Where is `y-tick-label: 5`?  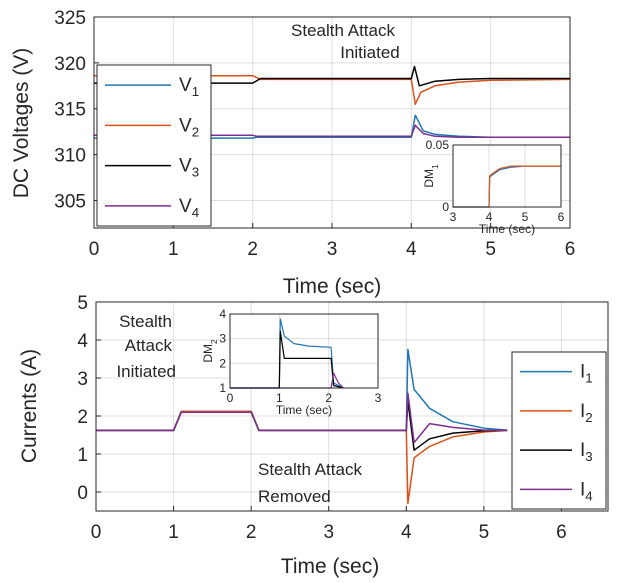
y-tick-label: 5 is located at coordinates (82, 303).